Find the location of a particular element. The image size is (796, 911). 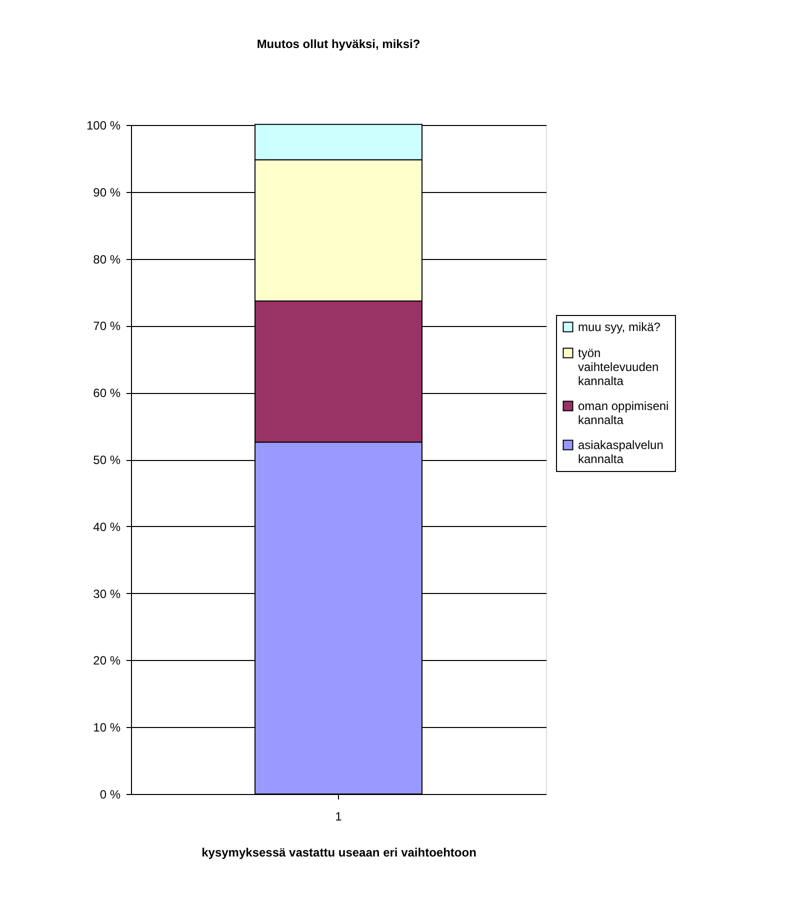

y-tick-label: 60 % is located at coordinates (107, 393).